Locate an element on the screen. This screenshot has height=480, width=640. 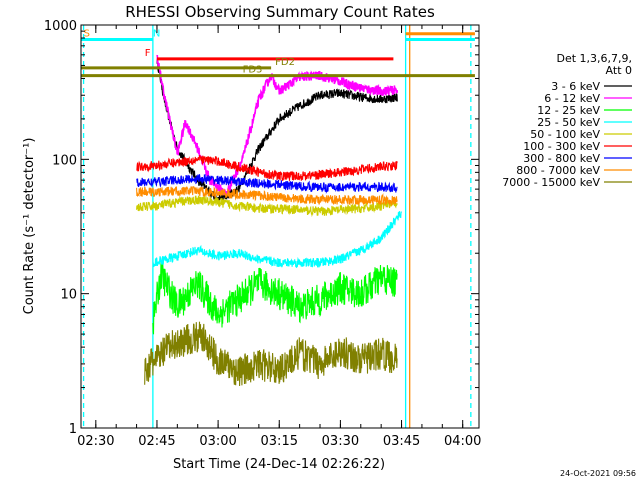
chart-title: RHESSI Observing Summary Count Rates is located at coordinates (280, 12).